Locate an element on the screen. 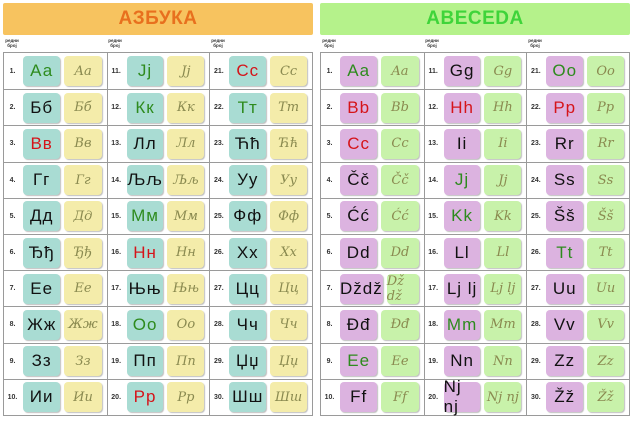 The image size is (632, 421). letter-row: 20. Nj nj Nj nj is located at coordinates (475, 396).